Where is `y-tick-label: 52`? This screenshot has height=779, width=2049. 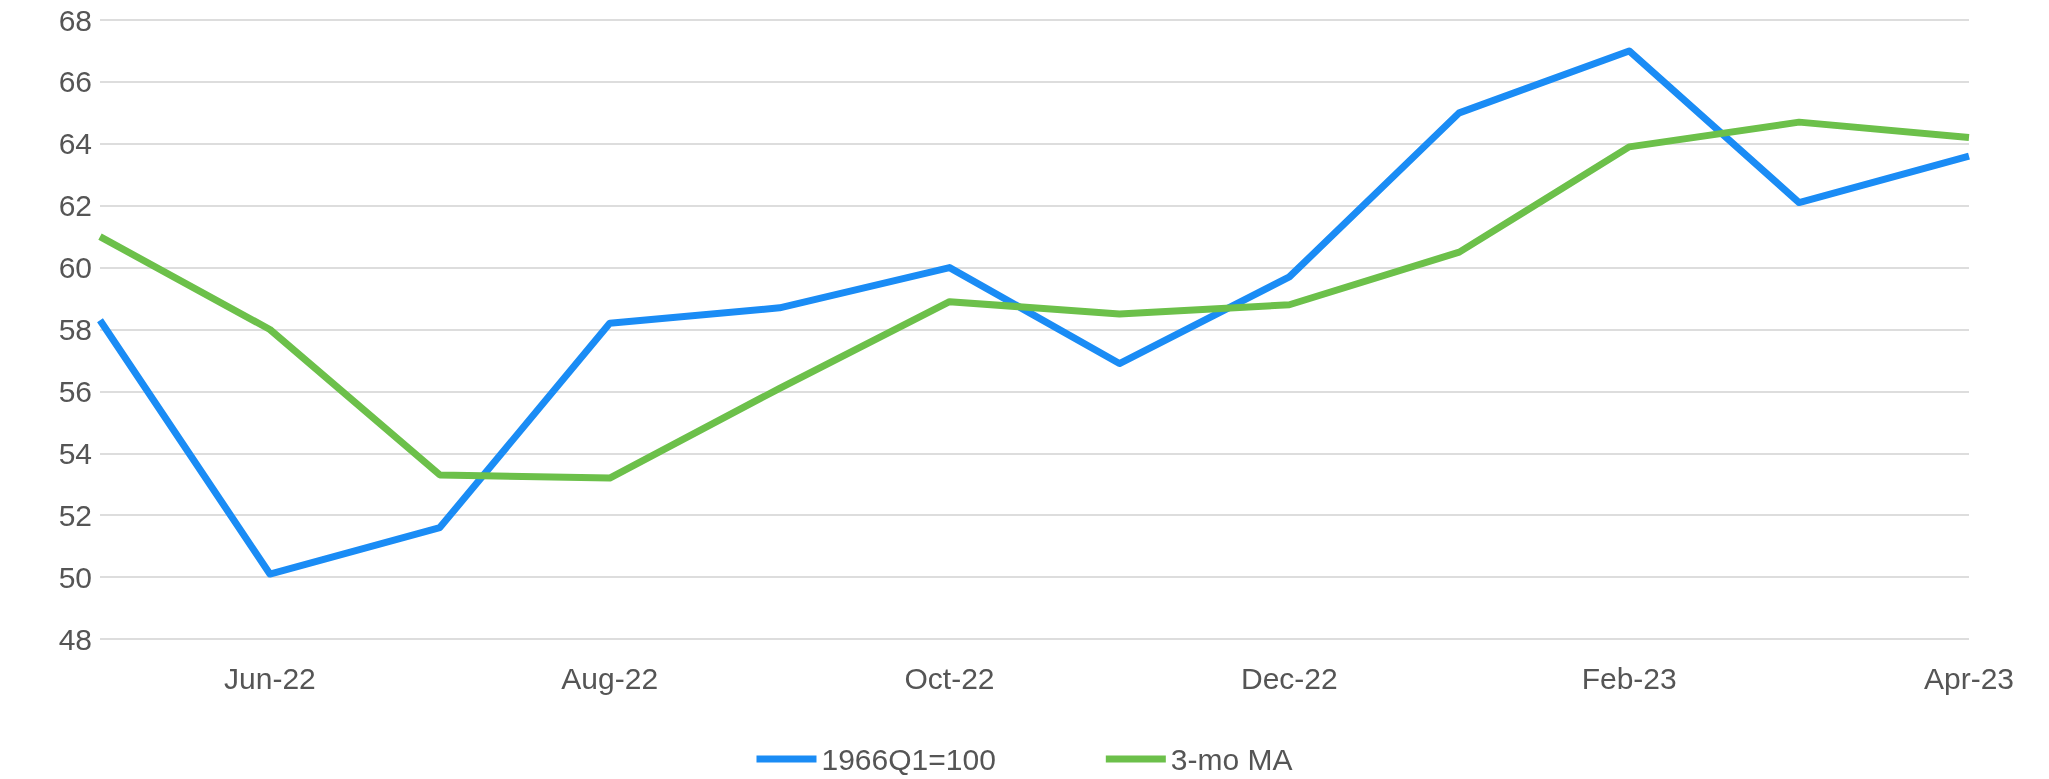
y-tick-label: 52 is located at coordinates (75, 515).